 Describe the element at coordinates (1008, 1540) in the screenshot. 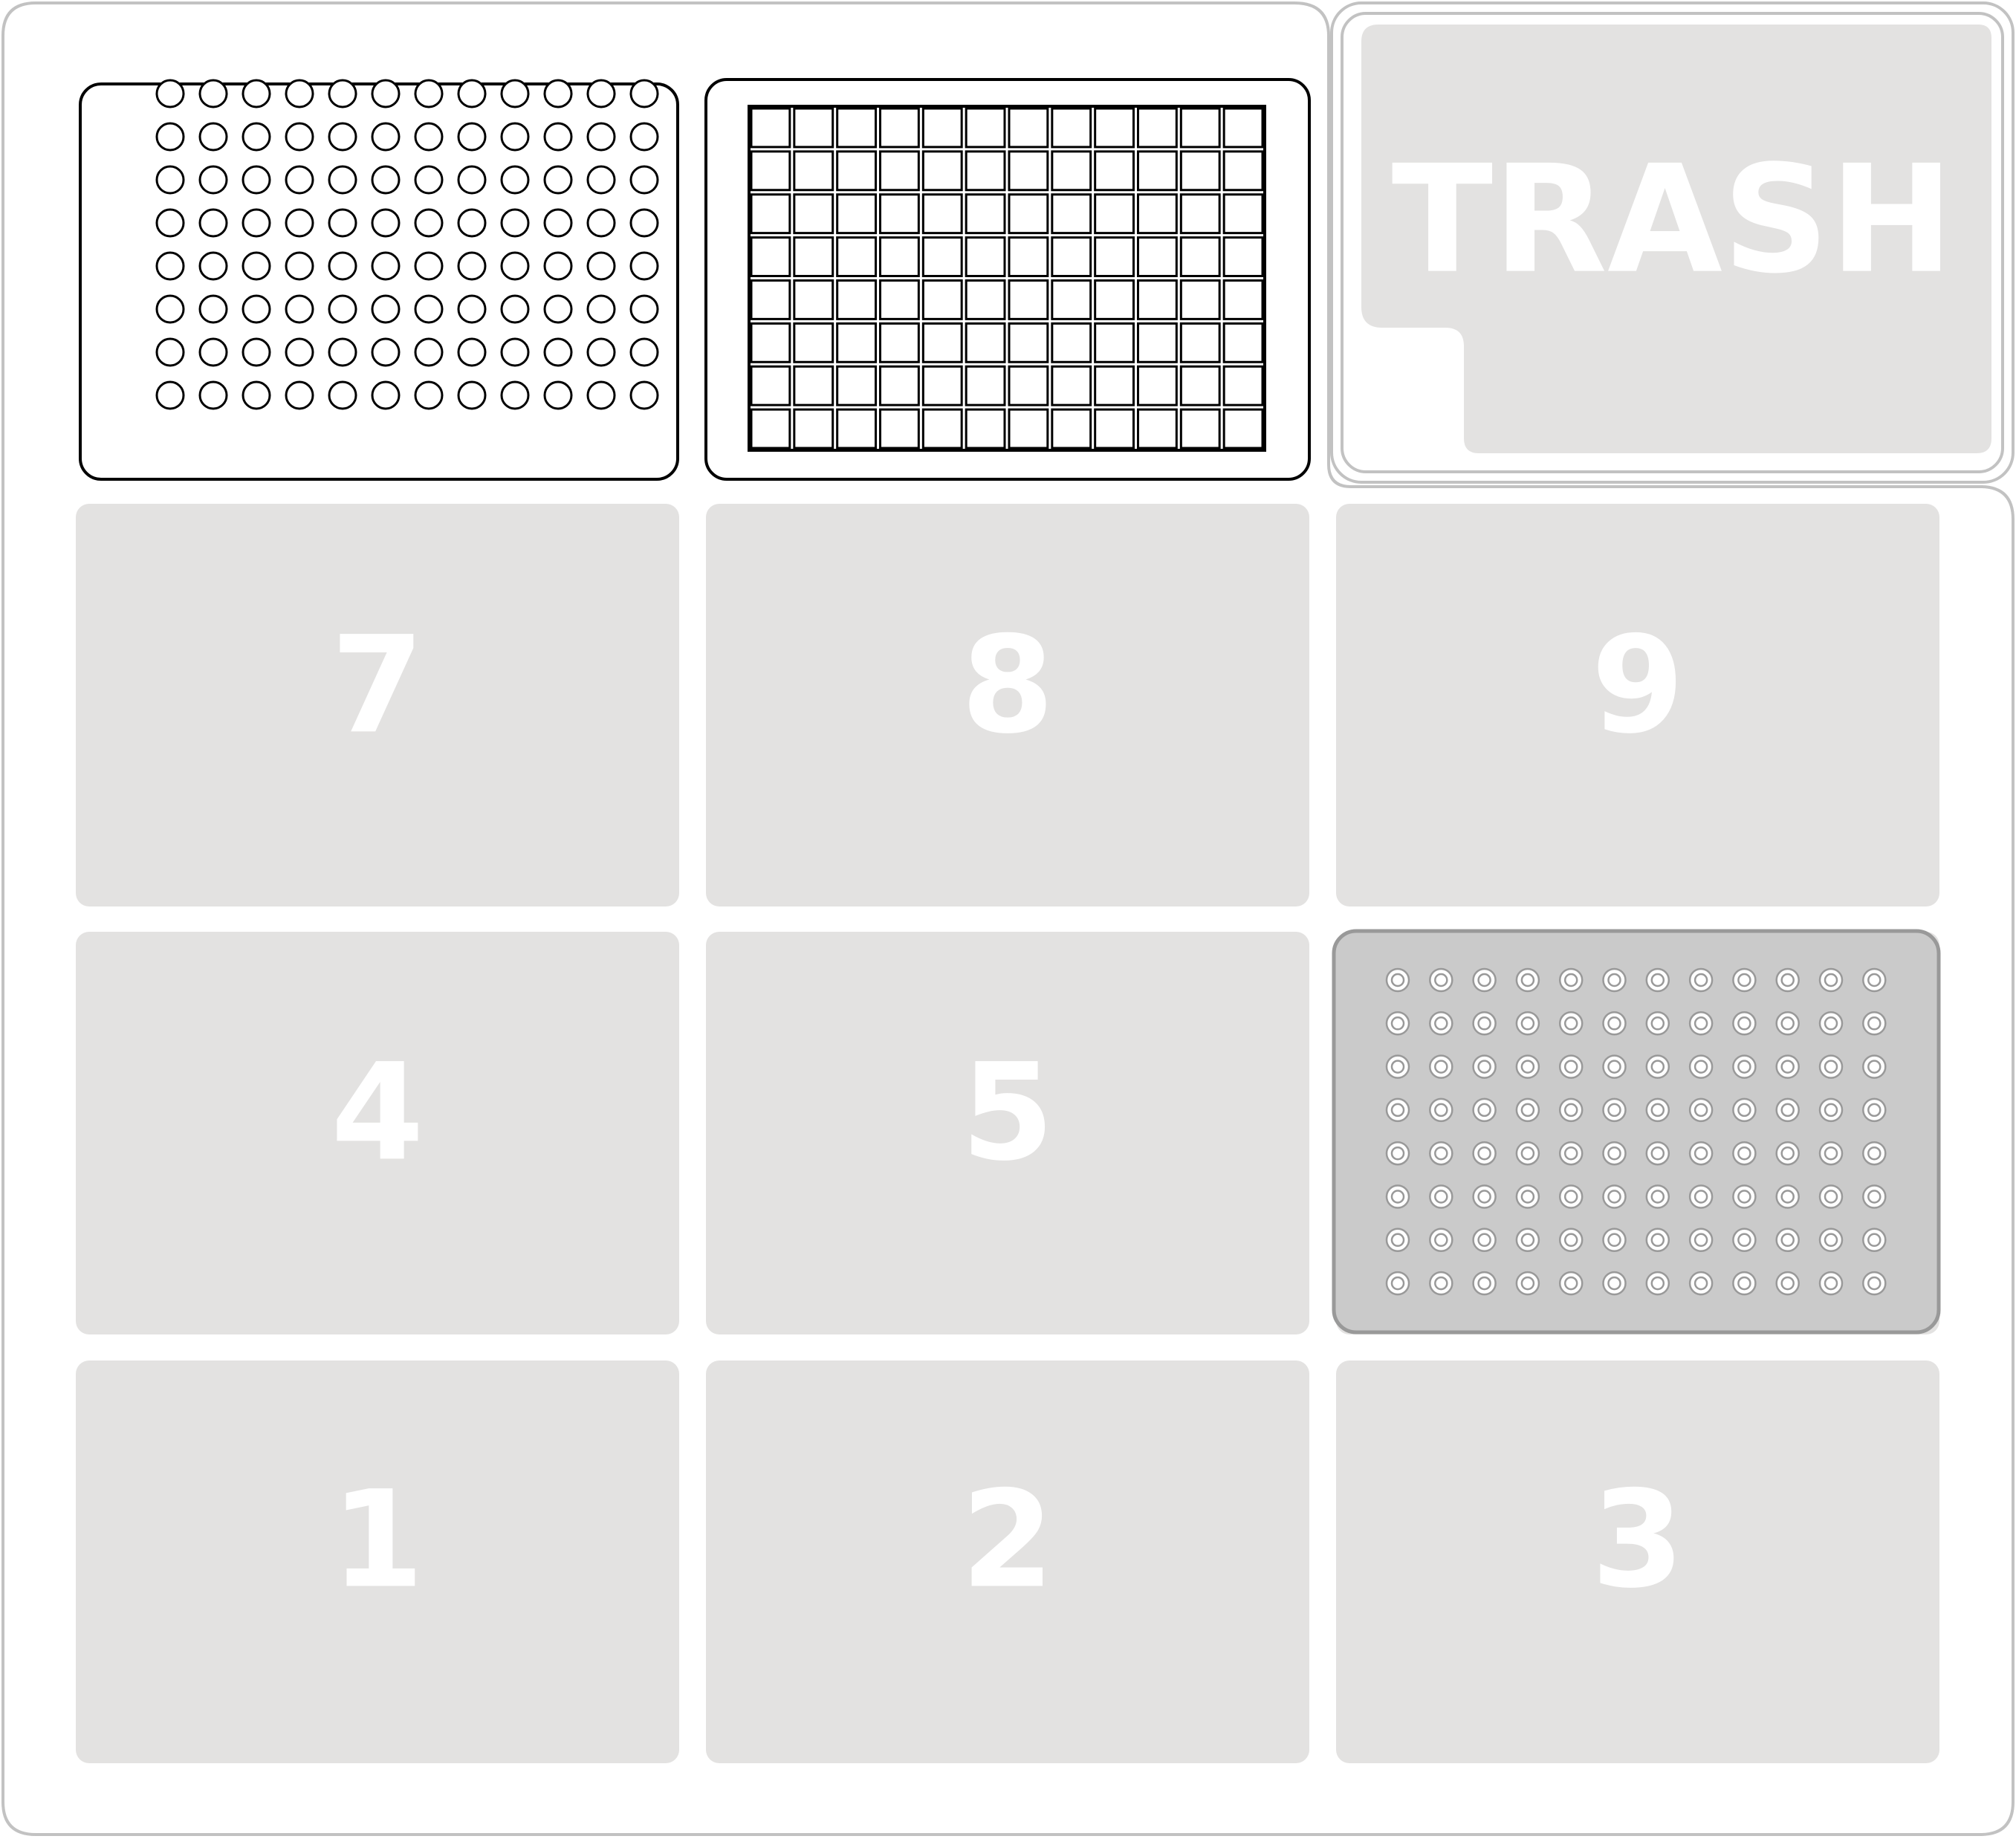

I see `slot-2-label: 2` at that location.